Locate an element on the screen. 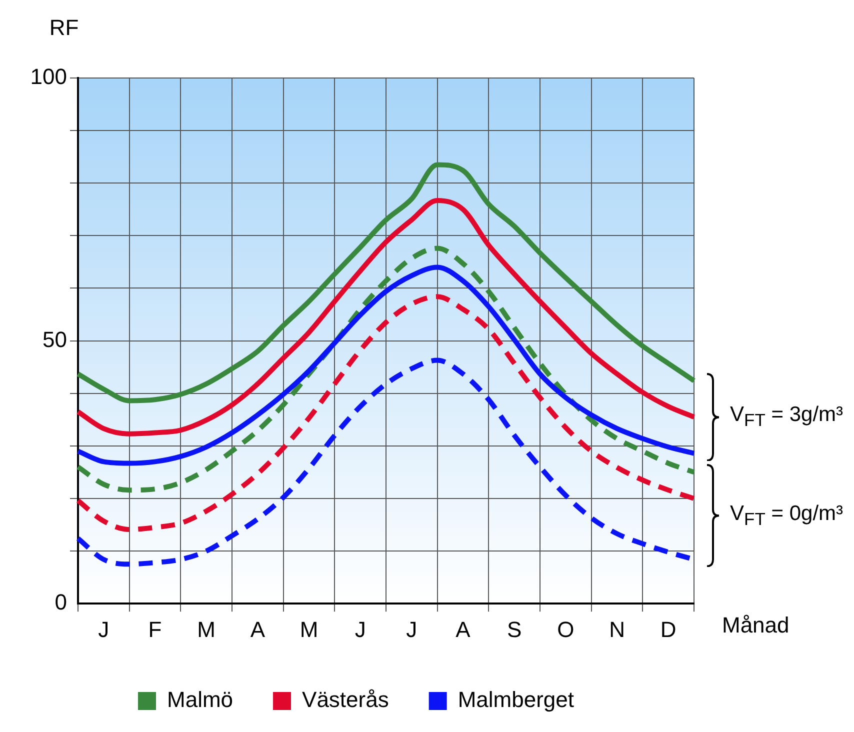  x-tick-label: S is located at coordinates (514, 629).